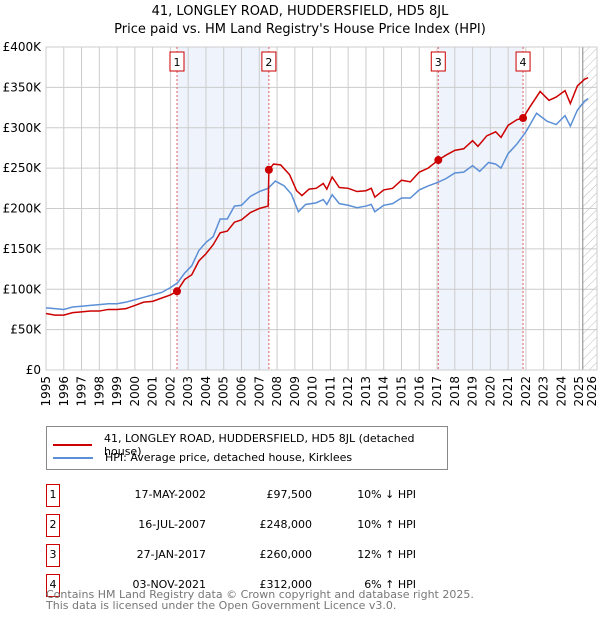 Image resolution: width=600 pixels, height=620 pixels. Describe the element at coordinates (73, 445) in the screenshot. I see `legend-swatch-property` at that location.